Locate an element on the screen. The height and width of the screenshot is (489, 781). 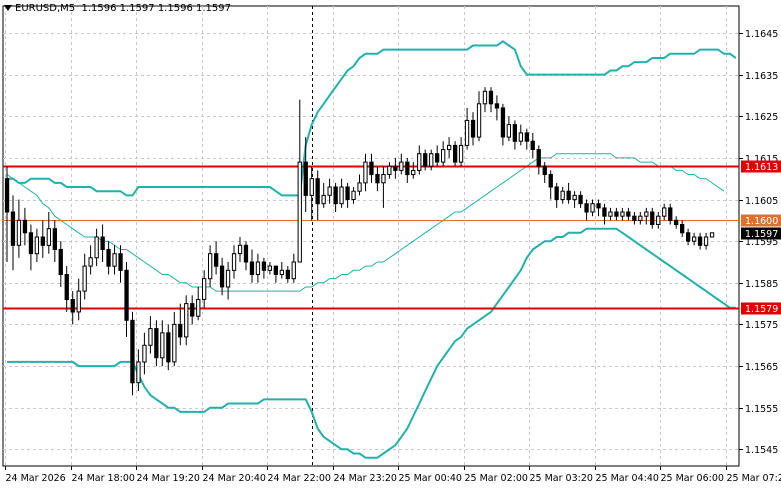
price-level-badge-label: 1.1613 is located at coordinates (761, 167).